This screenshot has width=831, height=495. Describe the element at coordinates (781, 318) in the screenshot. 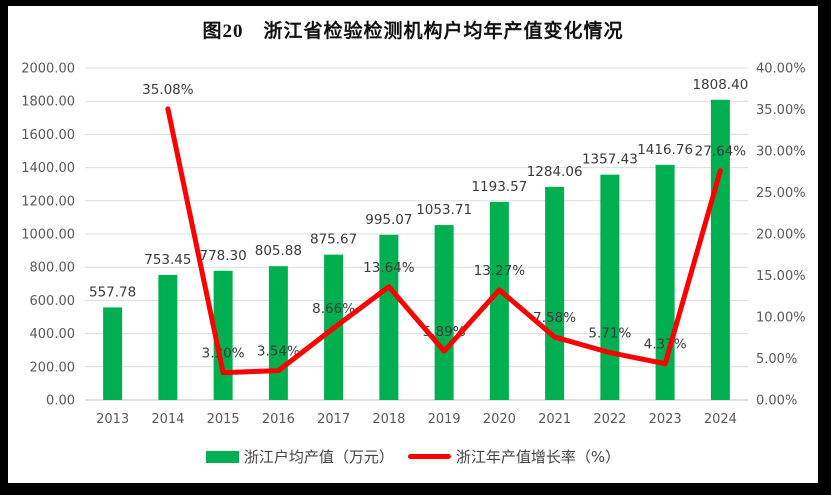

I see `svg-text: 10.00%` at that location.